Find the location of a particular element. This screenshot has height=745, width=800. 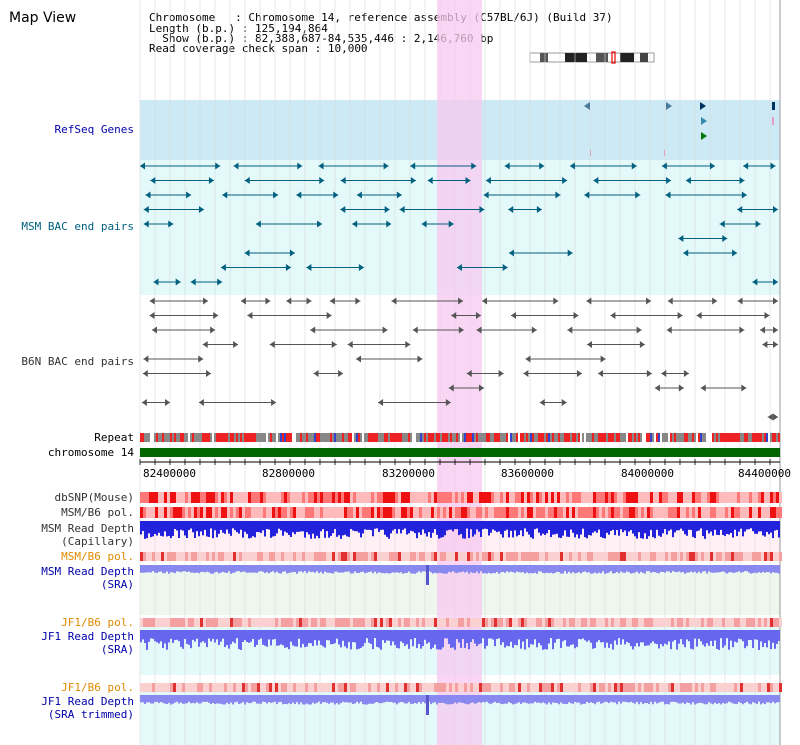

chromosome-ideogram is located at coordinates (592, 57).